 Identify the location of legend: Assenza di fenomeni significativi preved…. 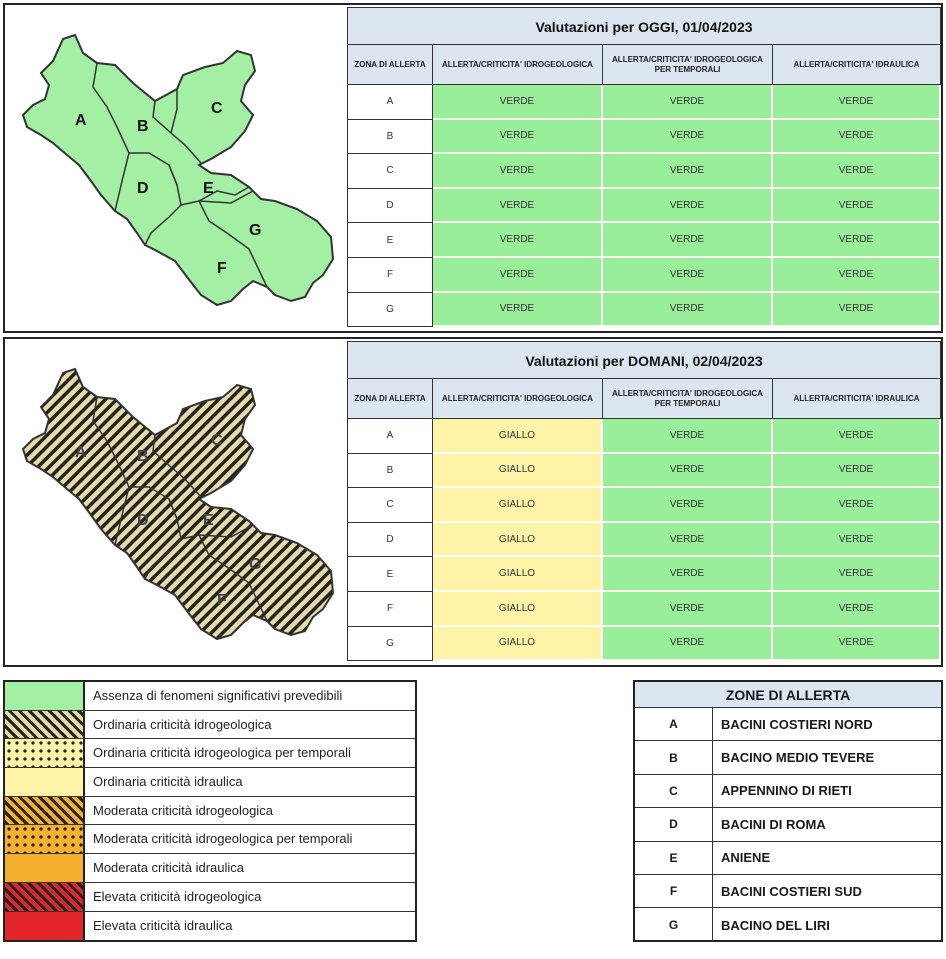
(210, 811).